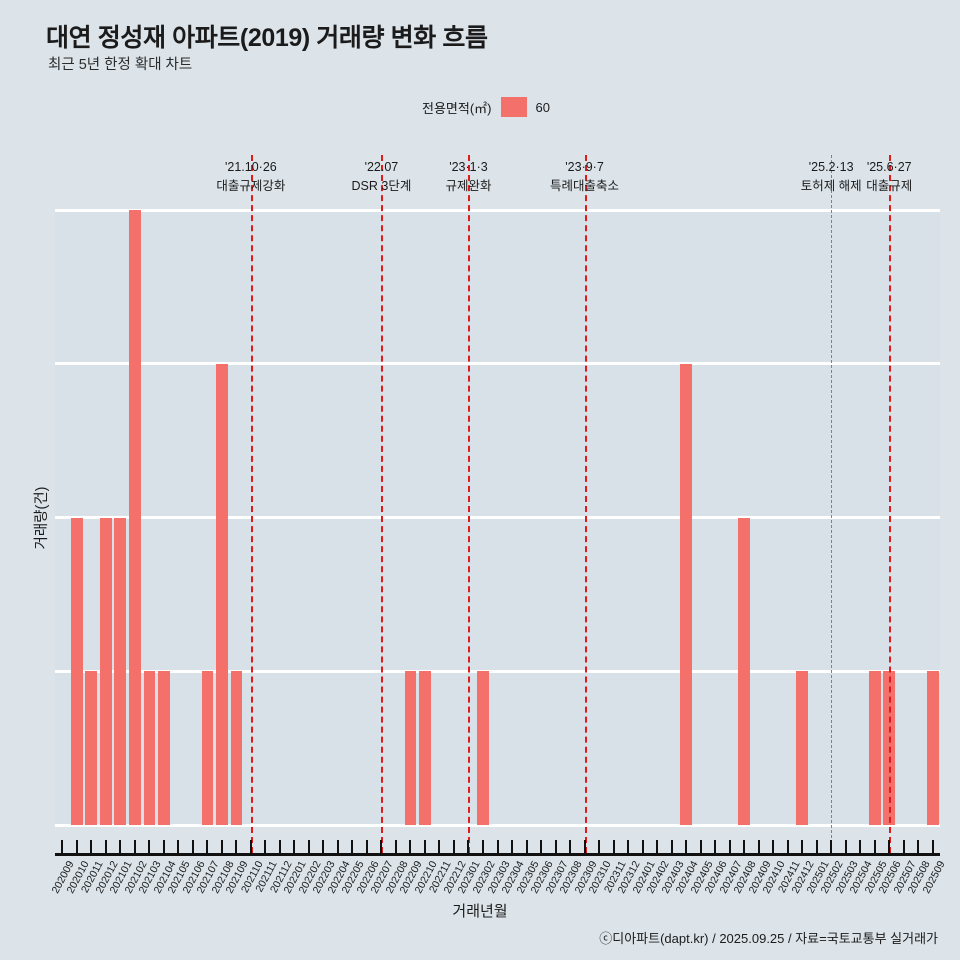  I want to click on annotation-date-202301: '23·1·3, so click(468, 167).